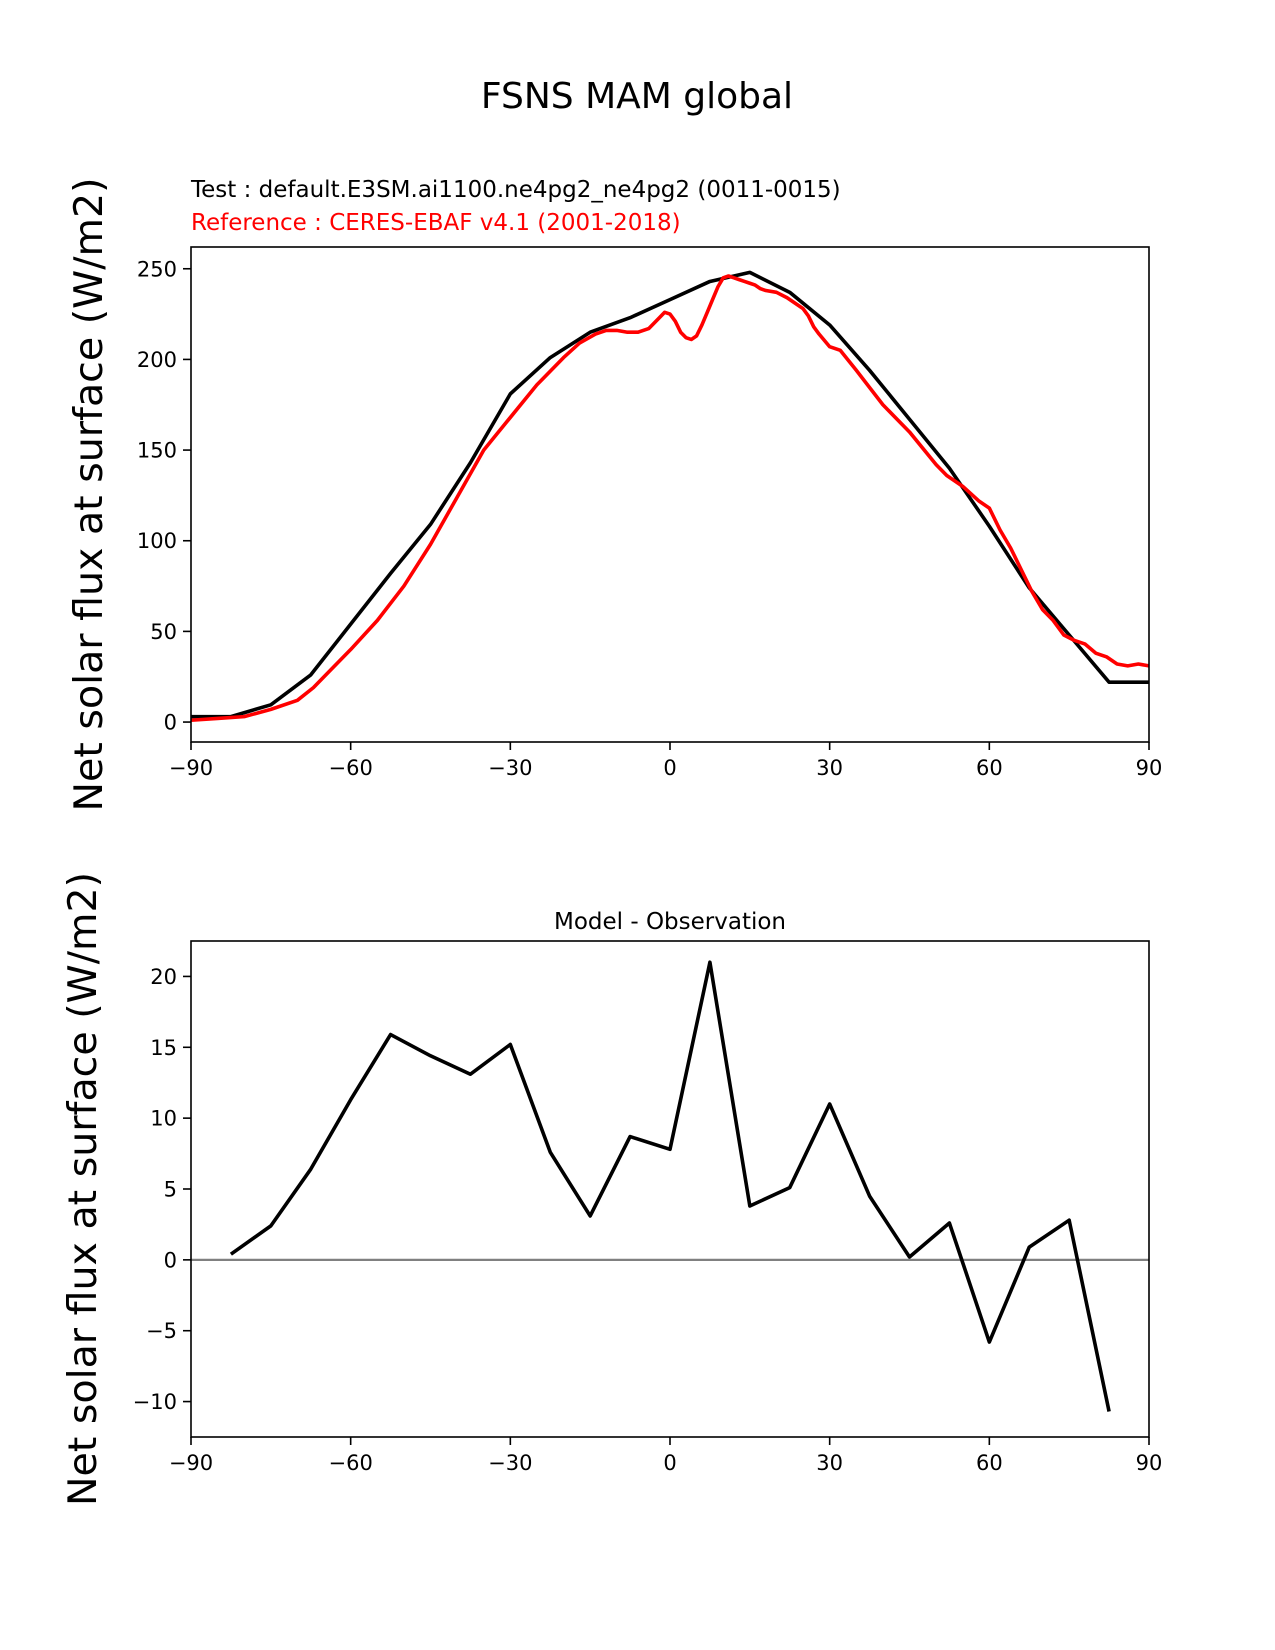 This screenshot has width=1275, height=1650. I want to click on panel-title: Model - Observation, so click(670, 922).